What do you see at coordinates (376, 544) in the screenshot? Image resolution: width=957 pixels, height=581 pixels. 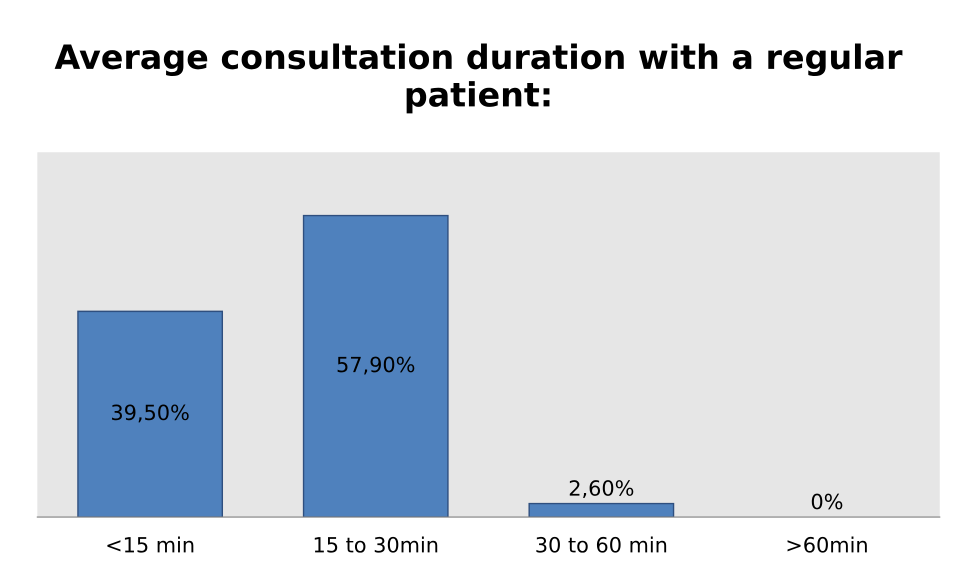 I see `x-tick-label: 15 to 30min` at bounding box center [376, 544].